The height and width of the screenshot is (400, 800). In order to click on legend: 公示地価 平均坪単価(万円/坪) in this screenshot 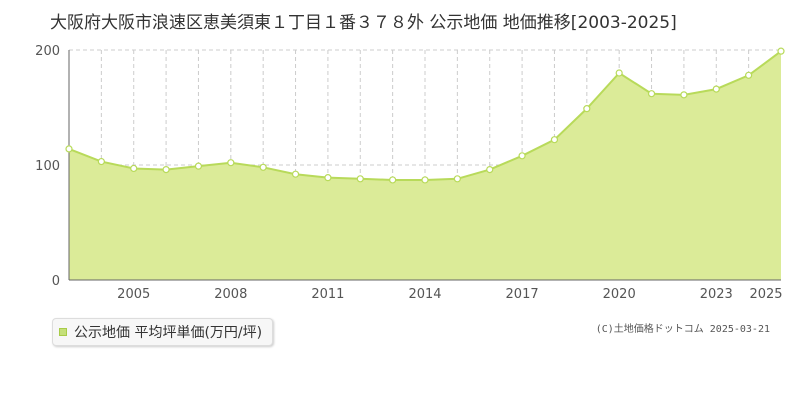, I will do `click(163, 332)`.